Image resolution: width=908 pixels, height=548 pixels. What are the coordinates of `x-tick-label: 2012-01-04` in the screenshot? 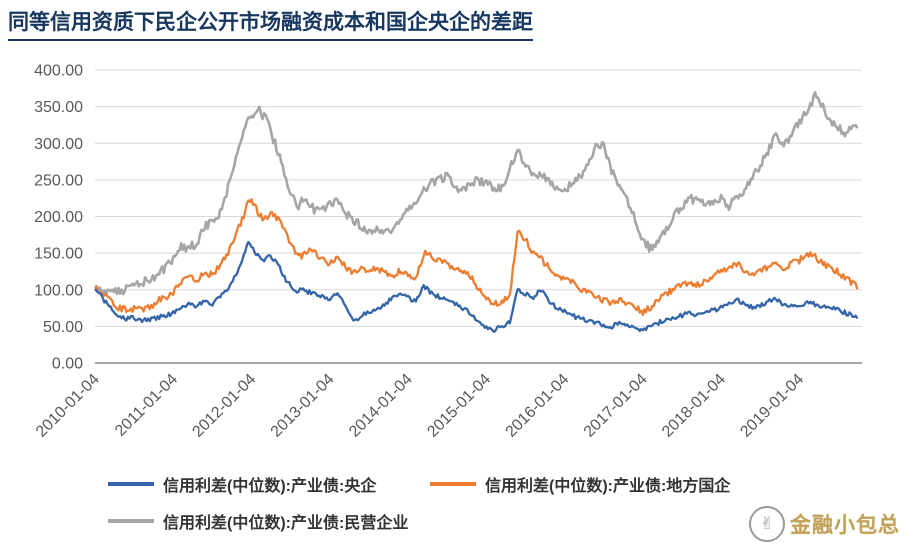 It's located at (224, 406).